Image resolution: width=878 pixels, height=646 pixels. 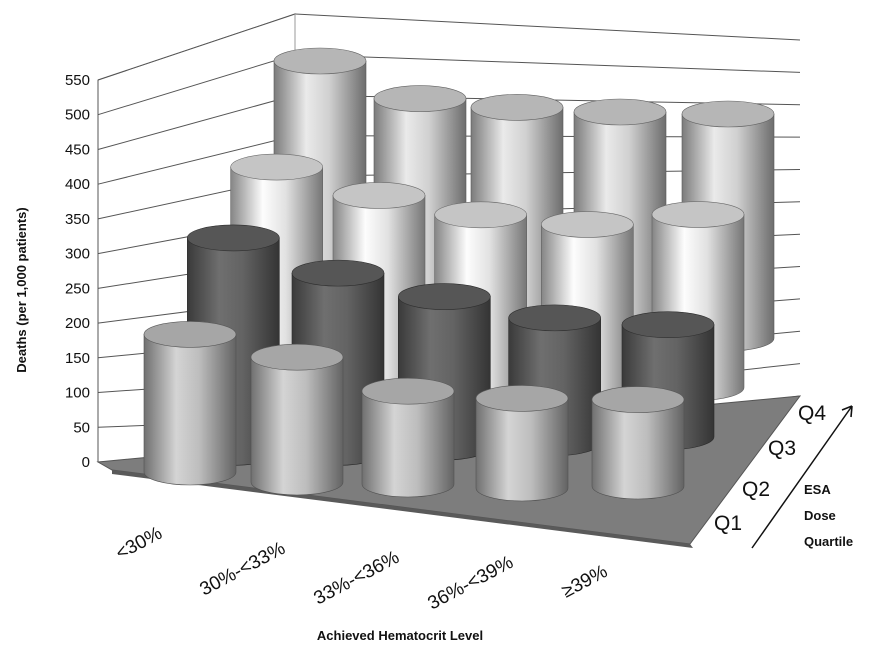 I want to click on series-label-q3: Q3, so click(x=782, y=448).